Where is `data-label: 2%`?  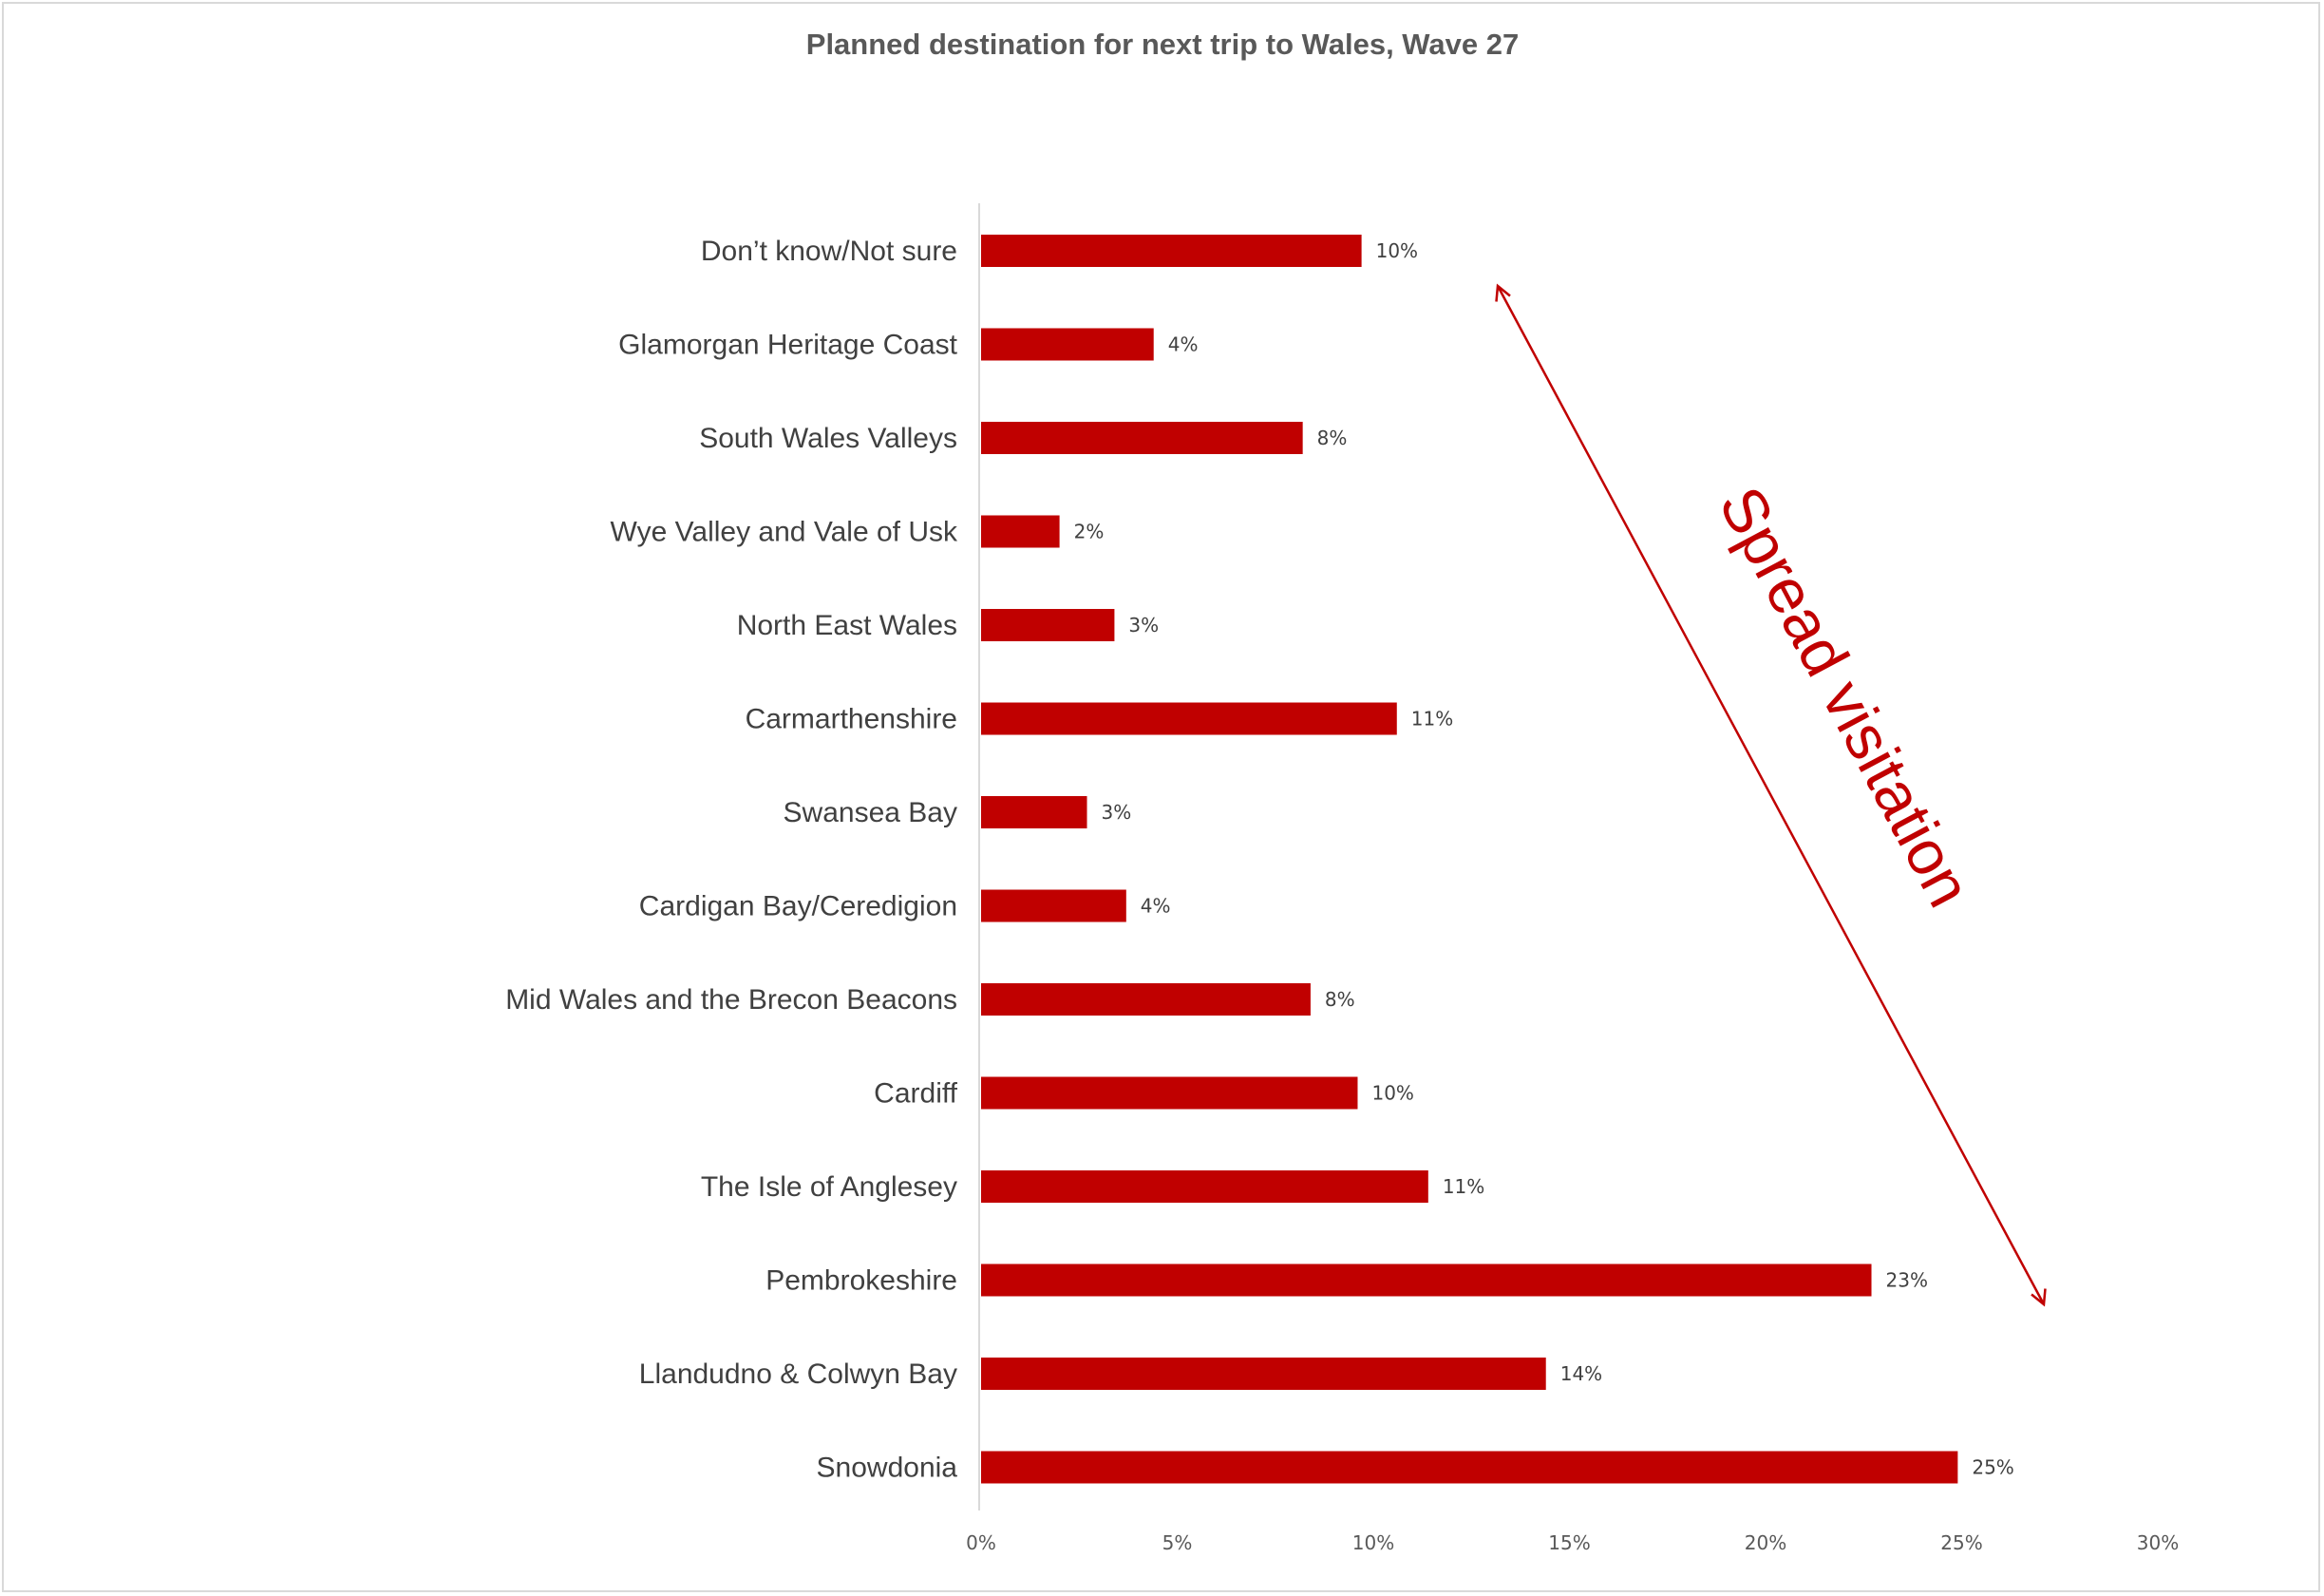
data-label: 2% is located at coordinates (1089, 532).